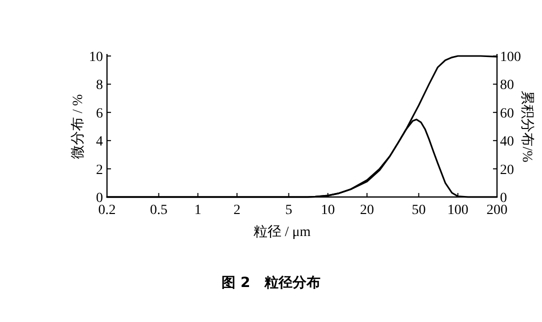 This screenshot has width=542, height=322. Describe the element at coordinates (507, 170) in the screenshot. I see `y2-tick-label: 20` at that location.